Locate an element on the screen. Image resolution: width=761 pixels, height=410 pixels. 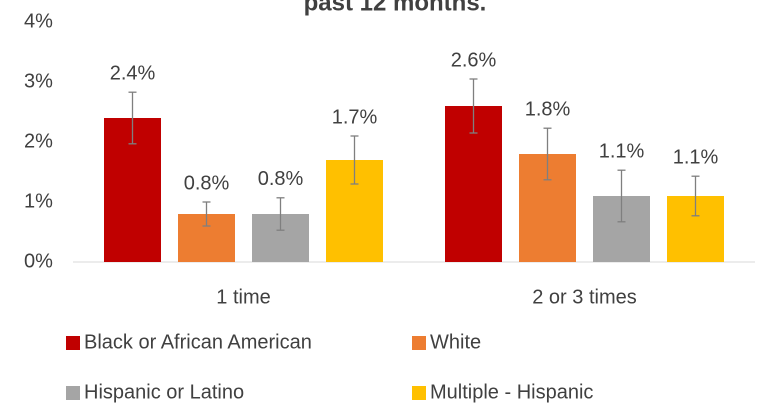
legend-label: White is located at coordinates (455, 342).